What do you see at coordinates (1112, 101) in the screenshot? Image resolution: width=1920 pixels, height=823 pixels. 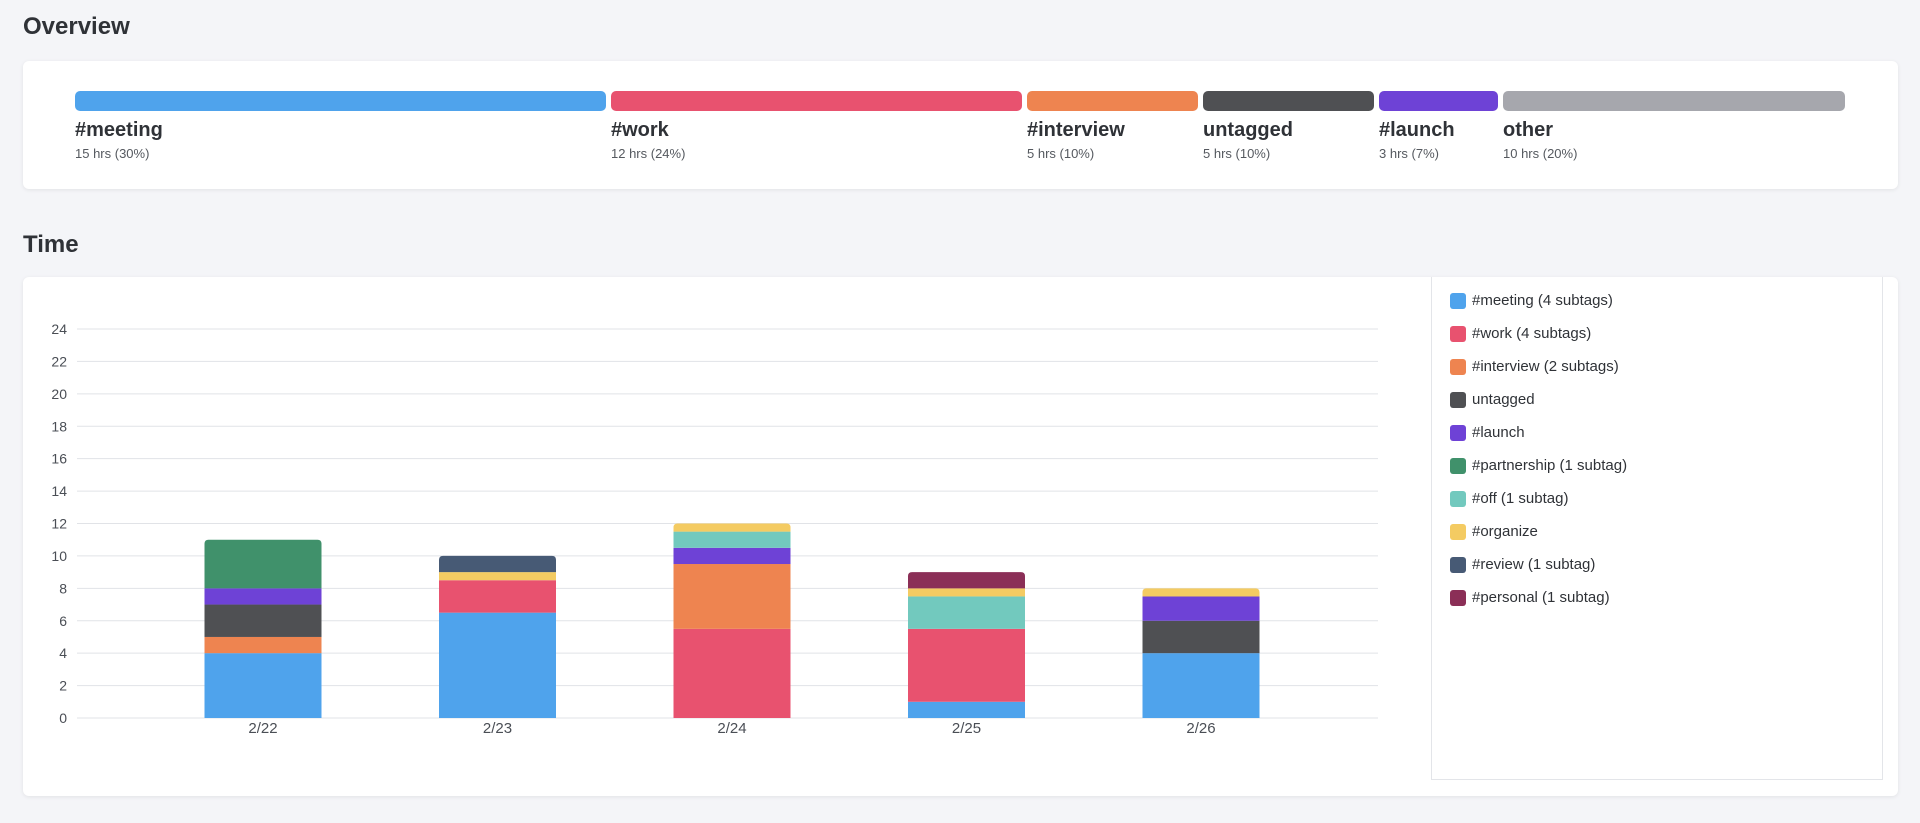 I see `overview-bar-interview` at bounding box center [1112, 101].